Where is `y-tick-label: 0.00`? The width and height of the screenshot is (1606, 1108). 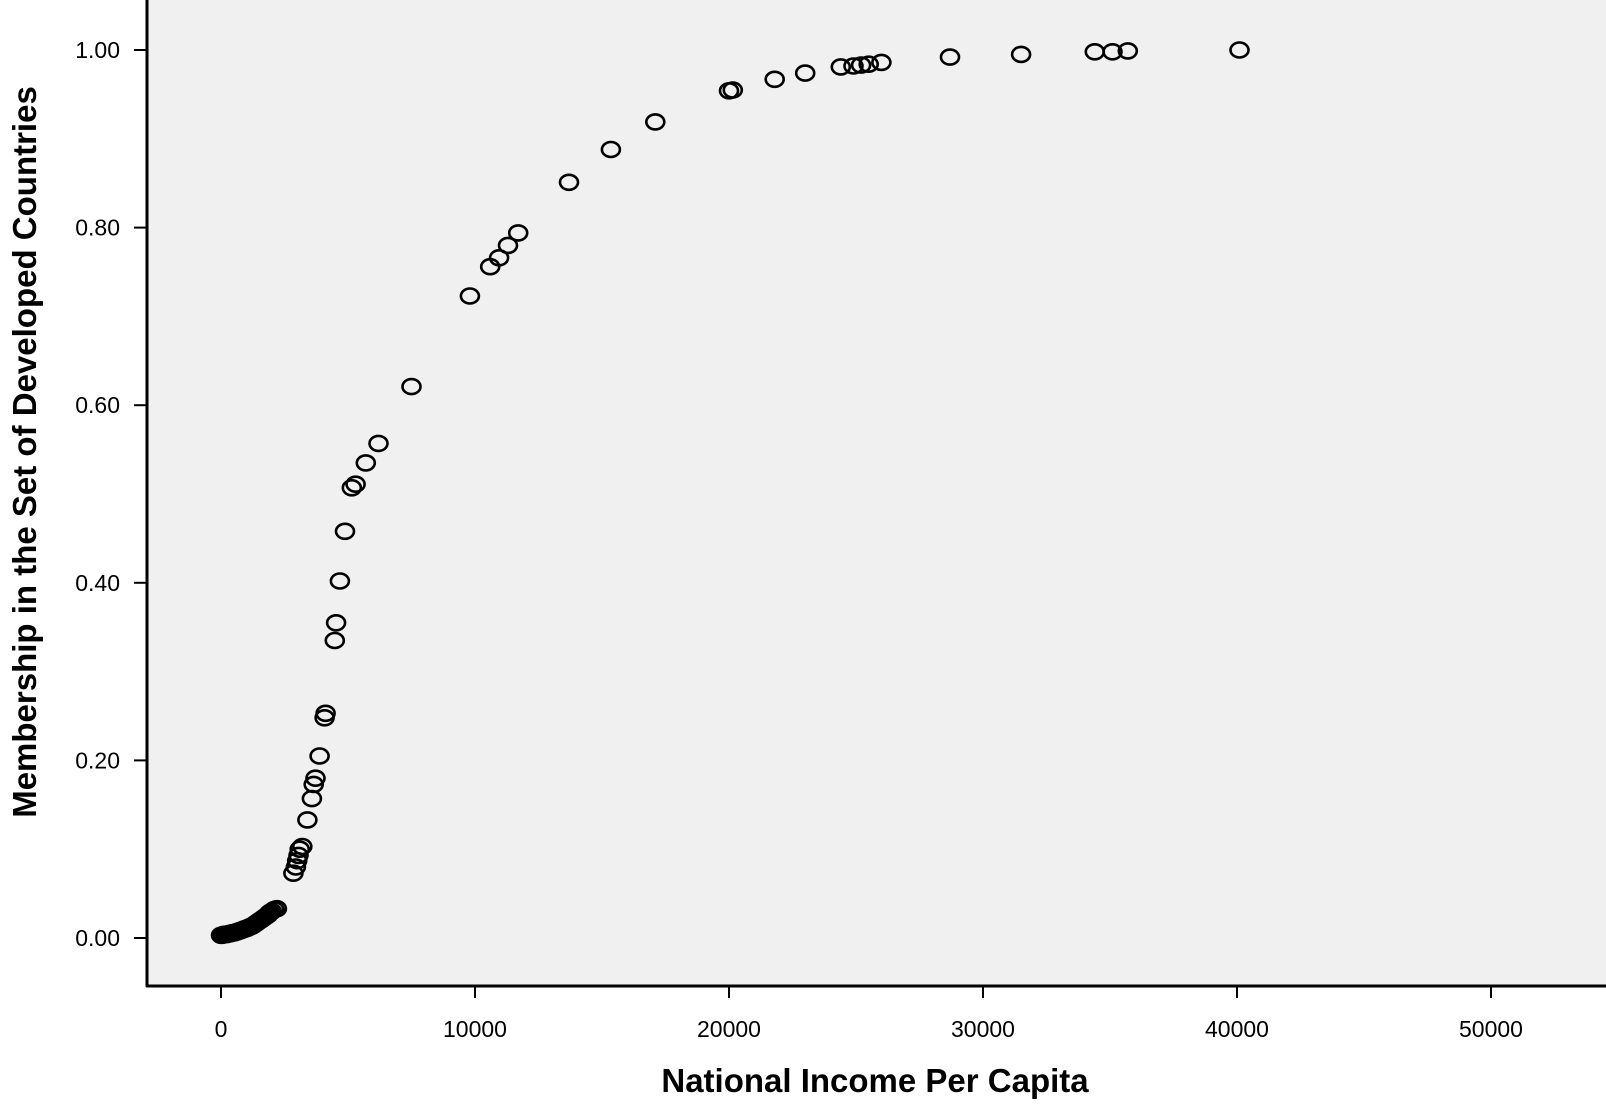
y-tick-label: 0.00 is located at coordinates (97, 938).